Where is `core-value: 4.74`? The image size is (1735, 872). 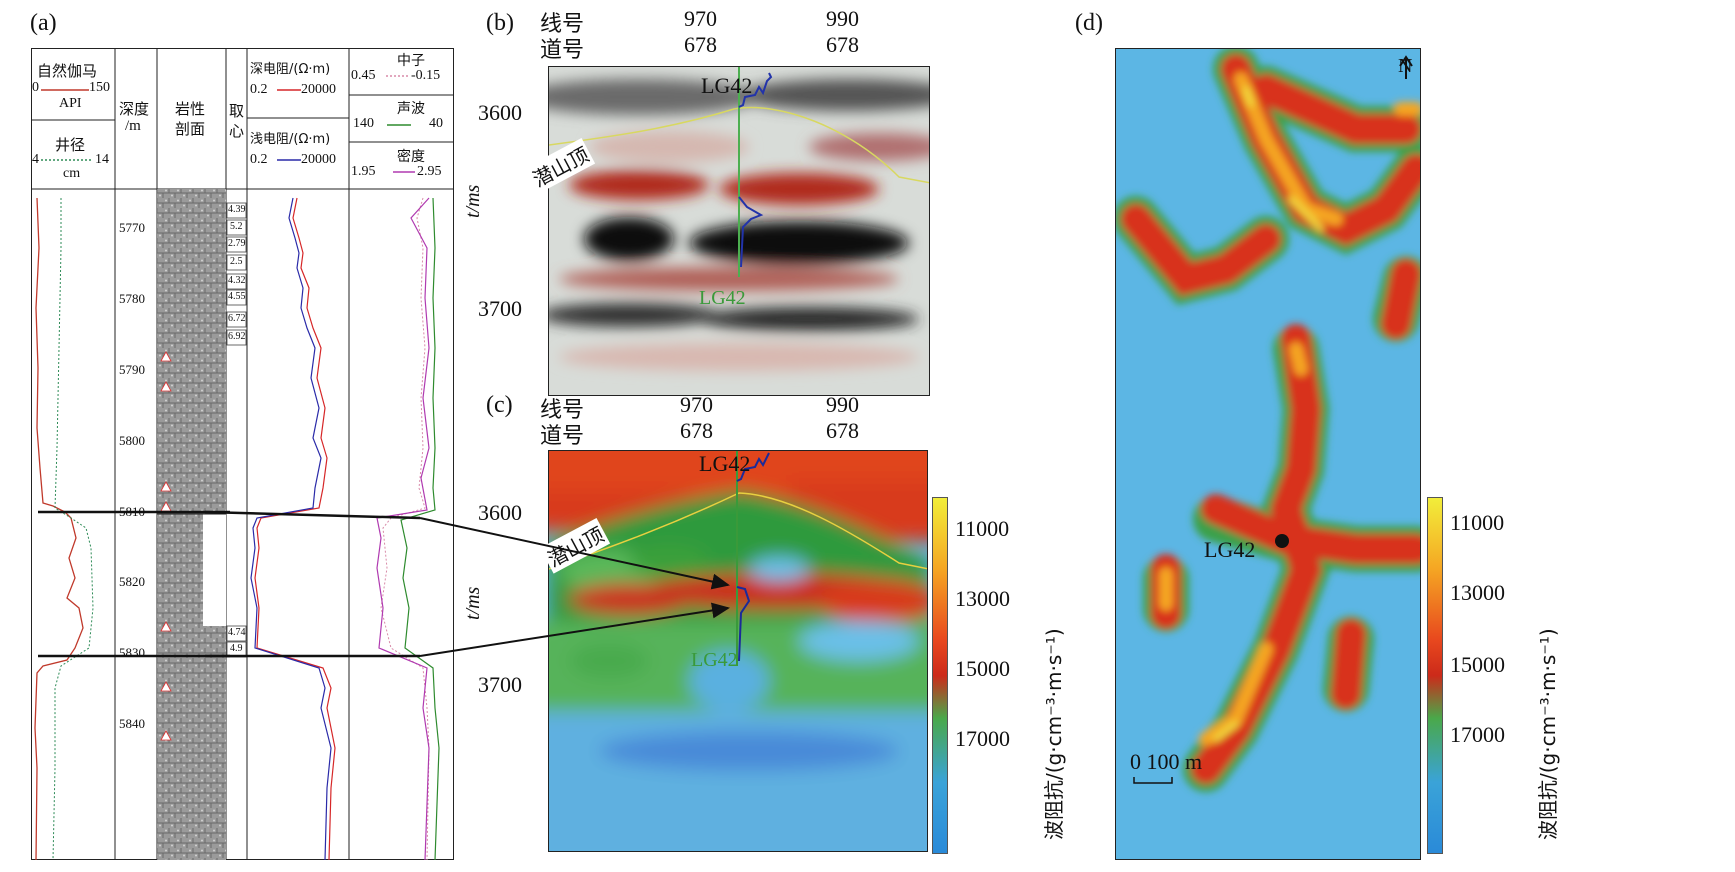
core-value: 4.74 is located at coordinates (237, 632).